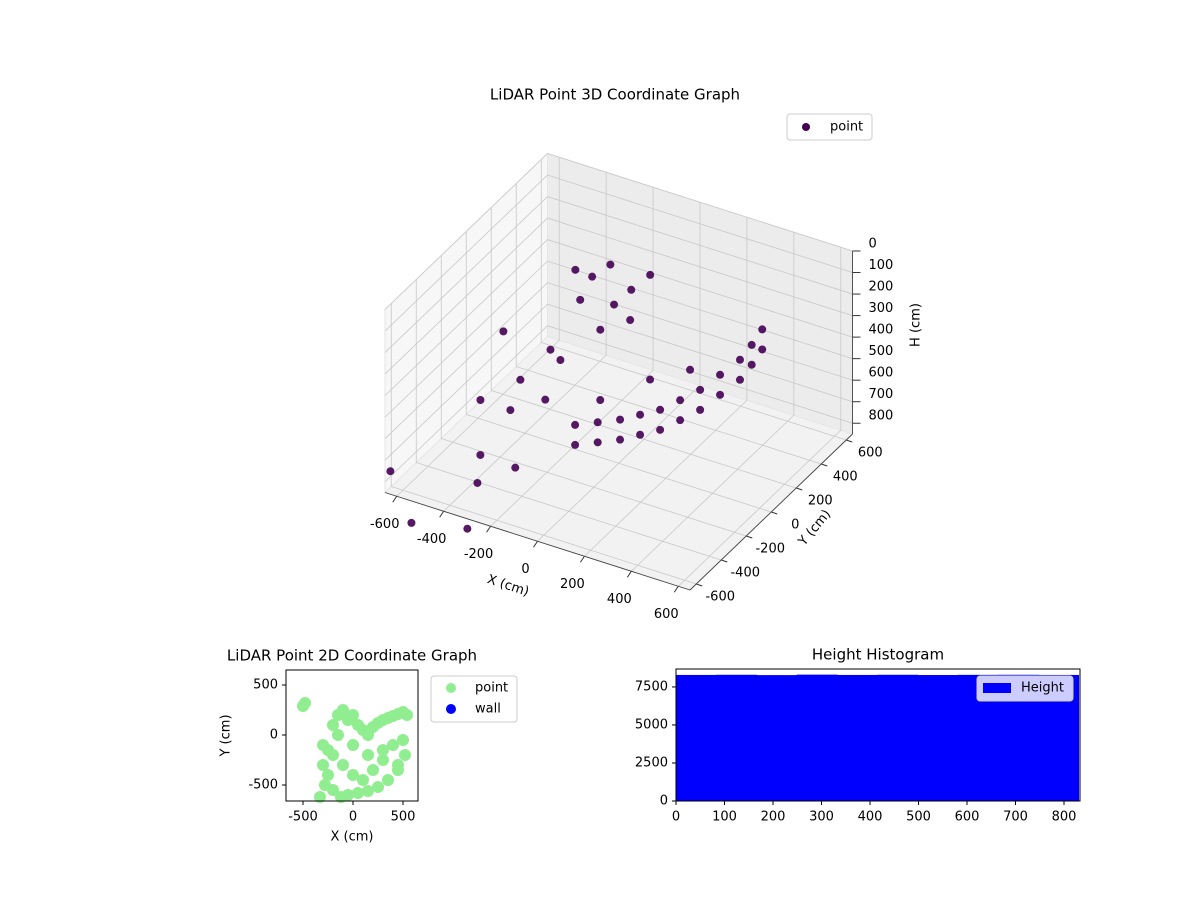 The width and height of the screenshot is (1200, 900). What do you see at coordinates (651, 724) in the screenshot?
I see `y-tick-label: 5000` at bounding box center [651, 724].